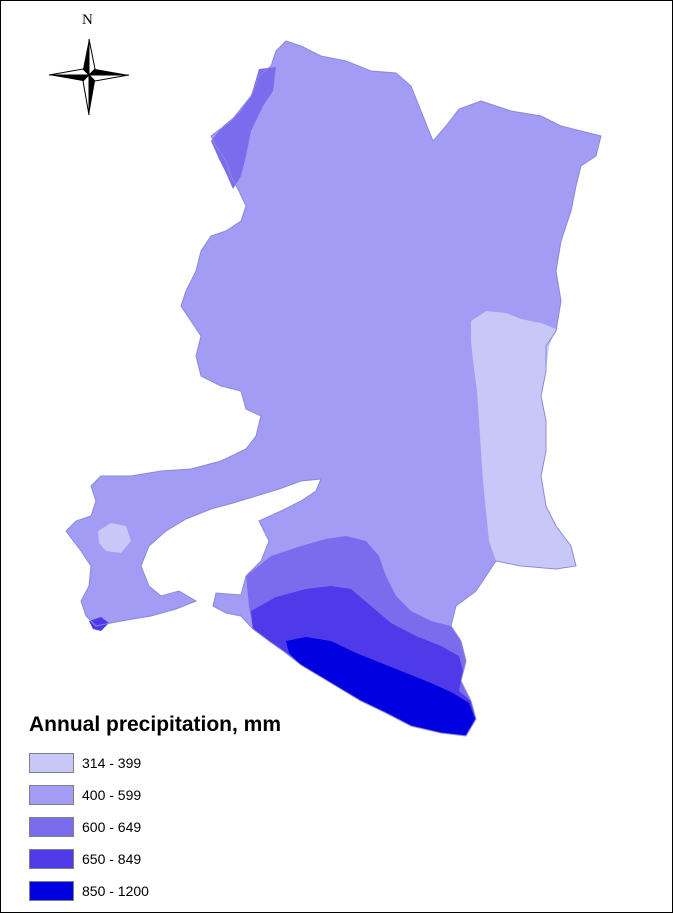 The image size is (673, 913). I want to click on zone-314-399-west, so click(114, 538).